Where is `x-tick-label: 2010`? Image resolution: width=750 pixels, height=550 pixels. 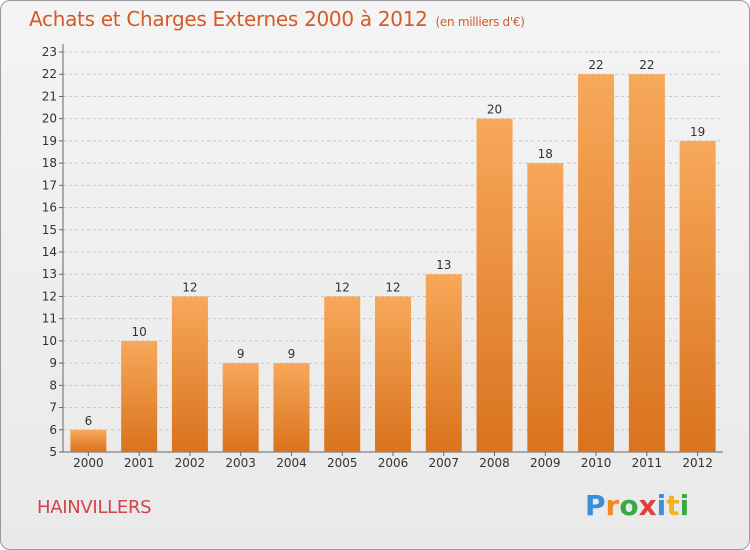
x-tick-label: 2010 is located at coordinates (596, 463).